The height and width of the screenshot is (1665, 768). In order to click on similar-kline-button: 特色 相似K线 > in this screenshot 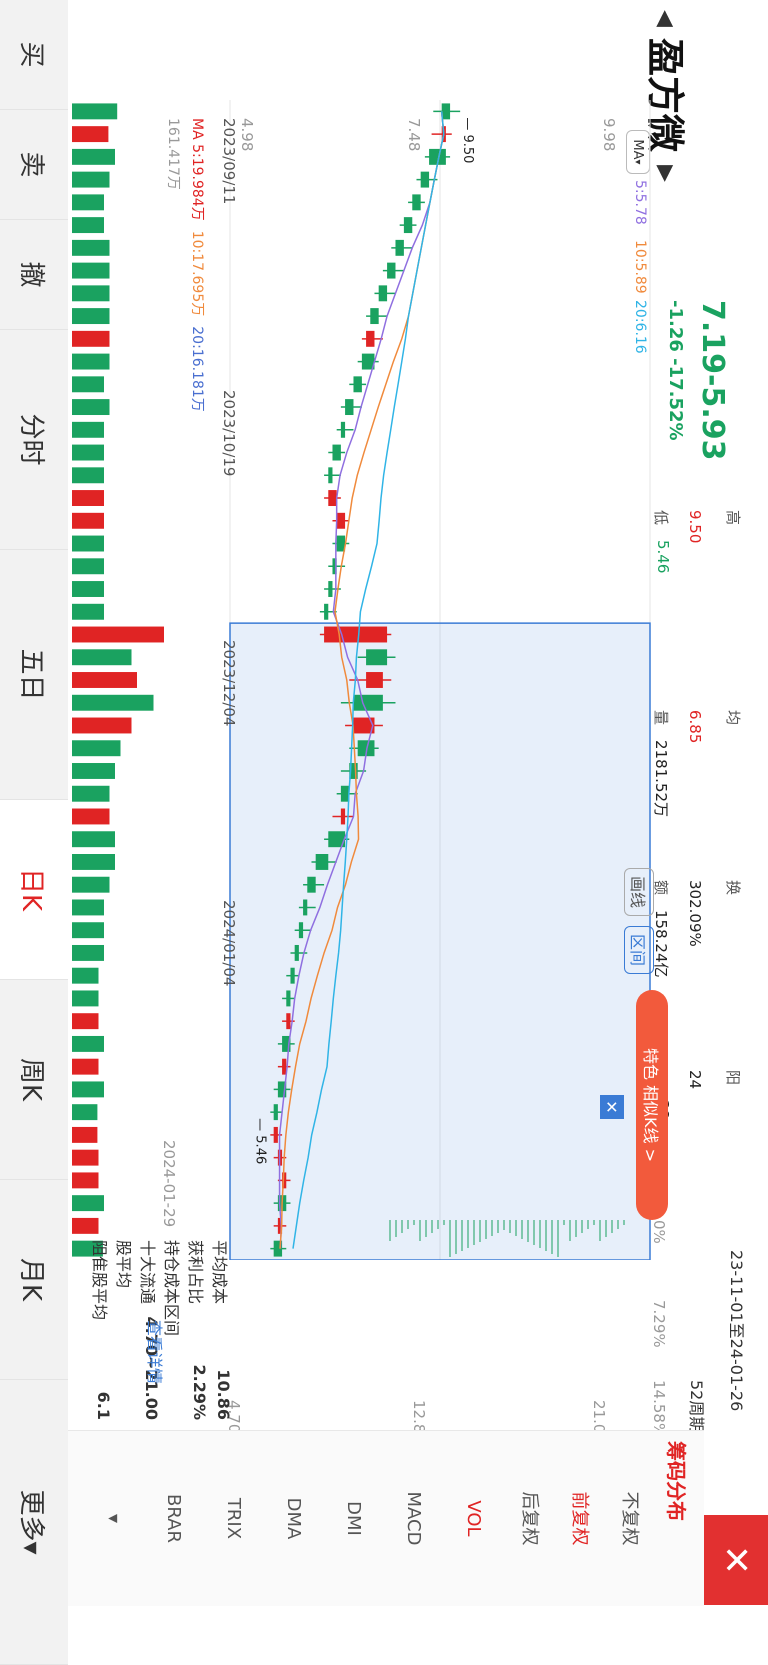, I will do `click(652, 1105)`.